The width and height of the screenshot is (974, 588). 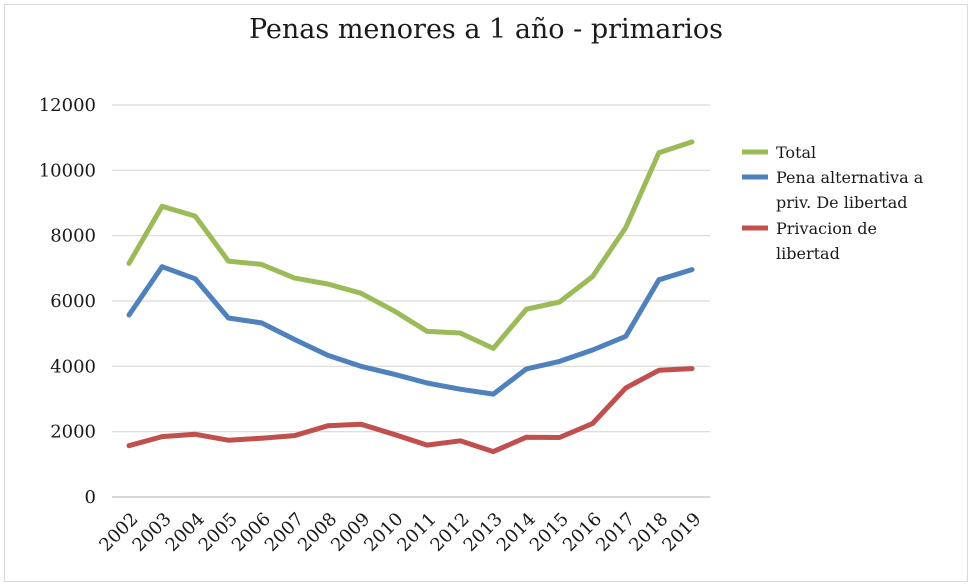 What do you see at coordinates (681, 532) in the screenshot?
I see `x-tick-label: 2019` at bounding box center [681, 532].